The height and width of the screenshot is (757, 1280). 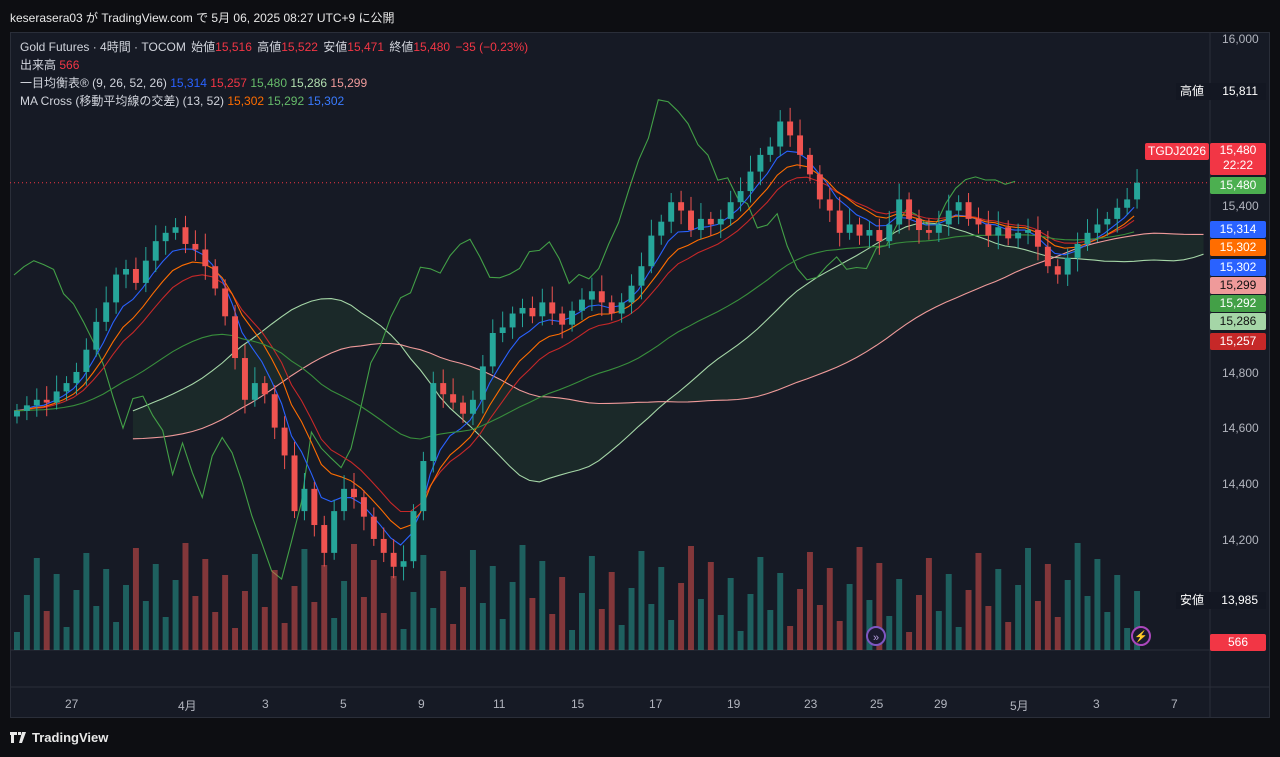 I want to click on low-value: 13,985, so click(x=1239, y=600).